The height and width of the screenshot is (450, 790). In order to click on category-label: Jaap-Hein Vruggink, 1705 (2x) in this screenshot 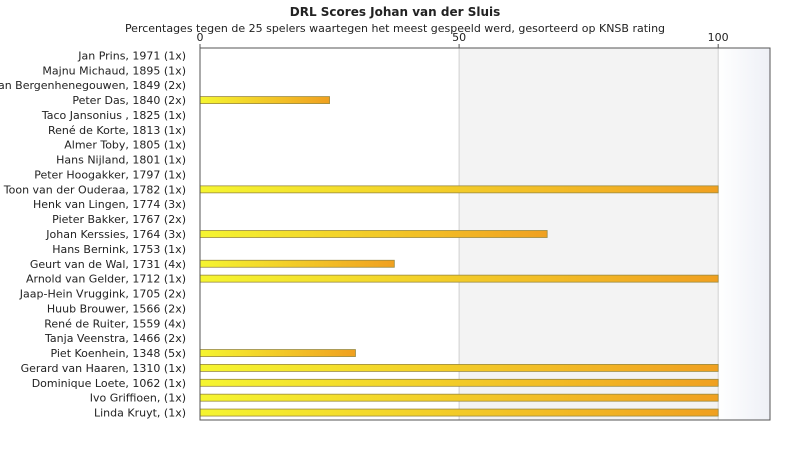, I will do `click(102, 294)`.